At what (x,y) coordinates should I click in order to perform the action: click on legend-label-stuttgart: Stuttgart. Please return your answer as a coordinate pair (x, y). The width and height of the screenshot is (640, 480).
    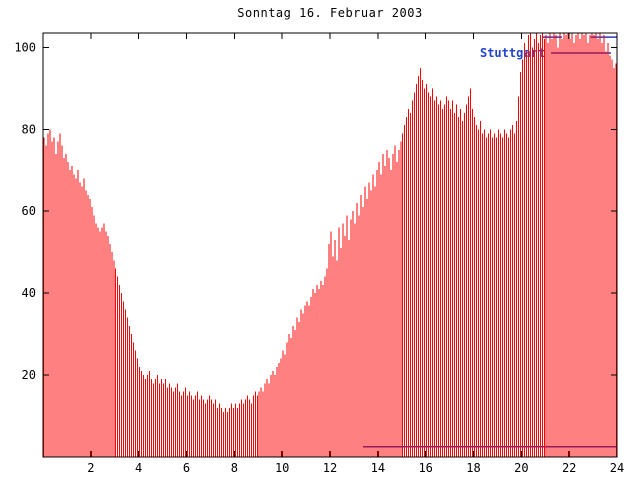
    Looking at the image, I should click on (512, 53).